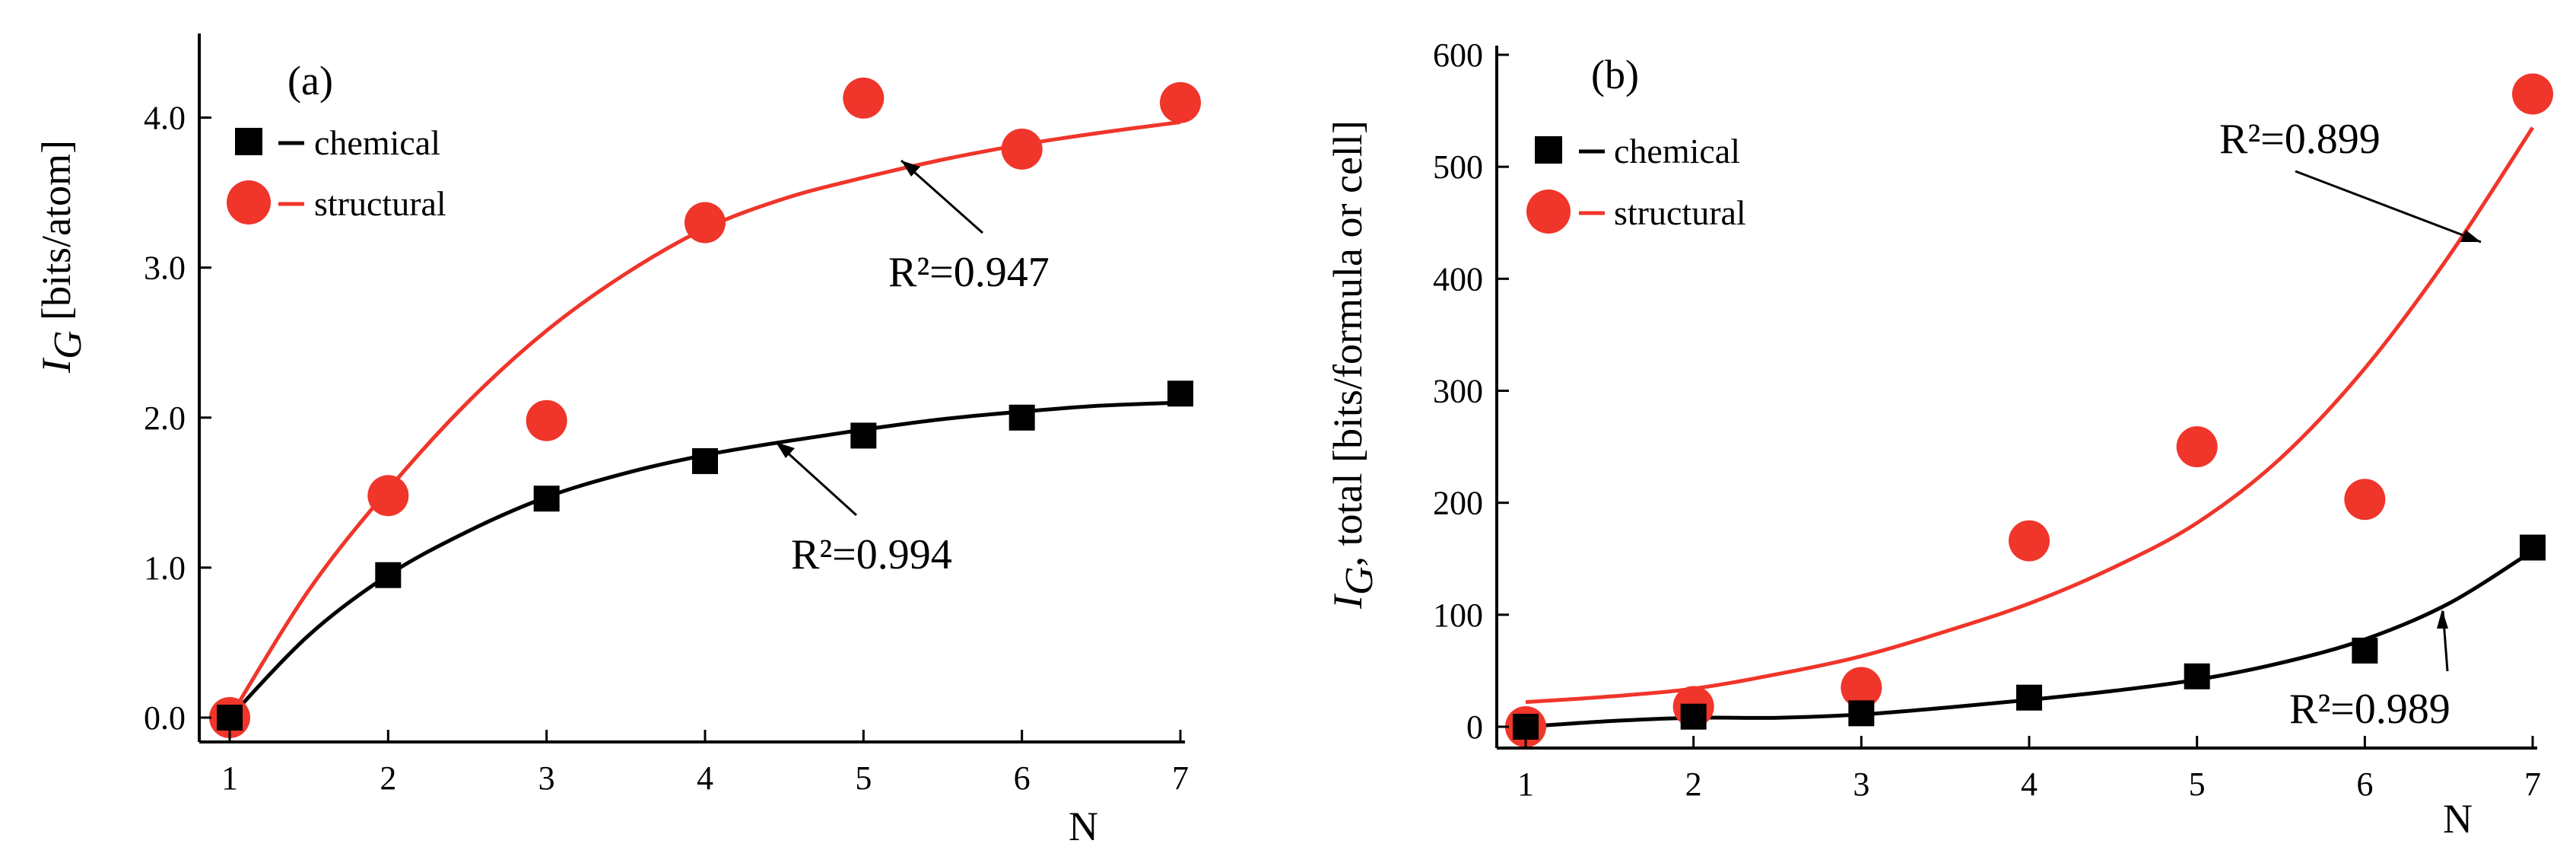 This screenshot has height=866, width=2576. I want to click on a-x-tick-label: 6, so click(1022, 778).